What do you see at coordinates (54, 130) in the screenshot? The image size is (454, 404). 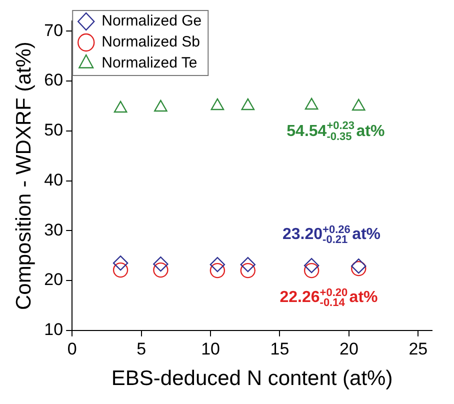 I see `y-tick-label: 50` at bounding box center [54, 130].